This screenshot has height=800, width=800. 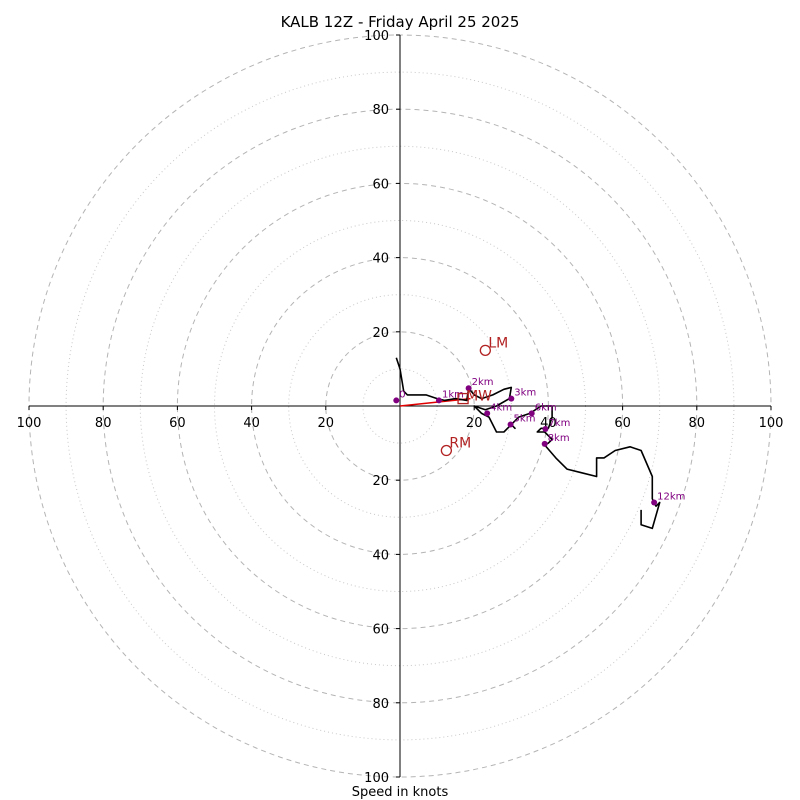 I want to click on height-marker-6km: 6km, so click(x=542, y=409).